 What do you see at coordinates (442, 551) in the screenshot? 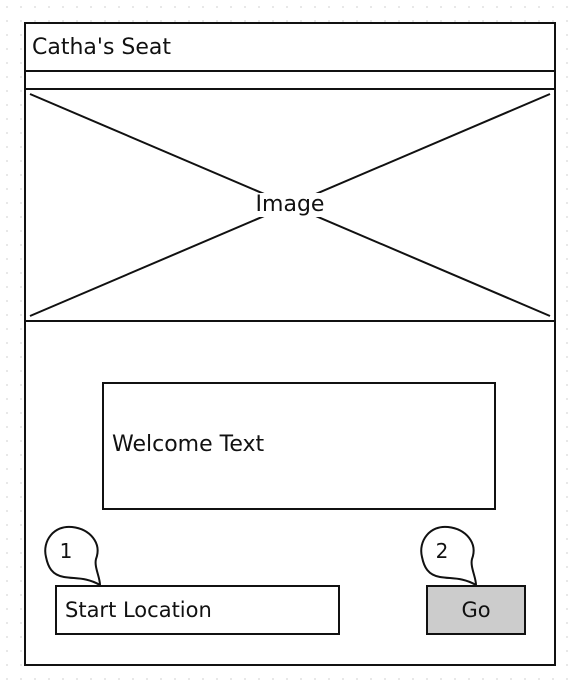
I see `callout-number: 2` at bounding box center [442, 551].